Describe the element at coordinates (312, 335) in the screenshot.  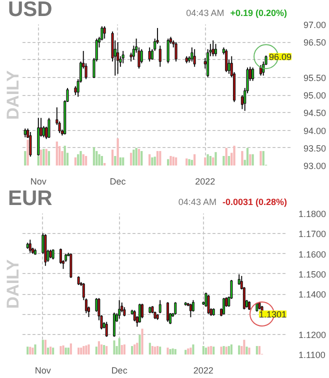
I see `y-tick-label: 1.1200` at that location.